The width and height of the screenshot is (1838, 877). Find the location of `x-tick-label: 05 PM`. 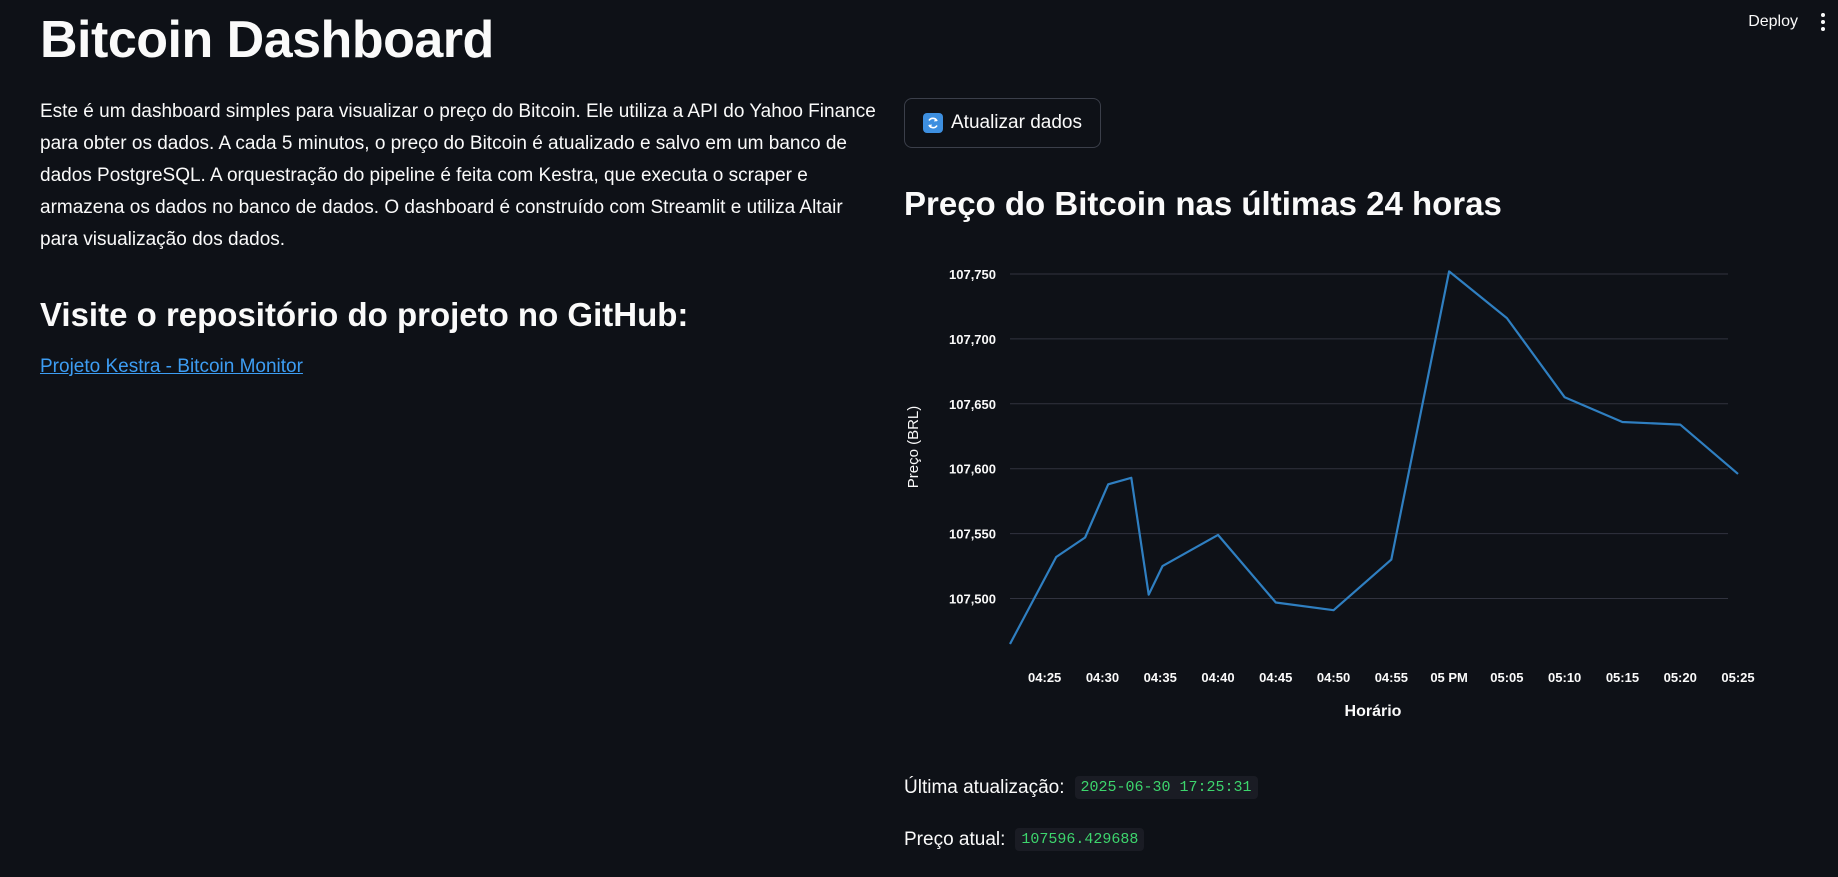

x-tick-label: 05 PM is located at coordinates (1449, 677).